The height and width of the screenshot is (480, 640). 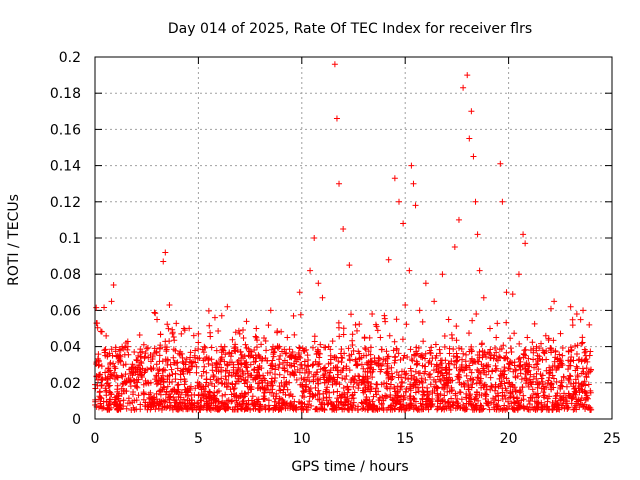 What do you see at coordinates (70, 239) in the screenshot?
I see `y-tick-label: 0.1` at bounding box center [70, 239].